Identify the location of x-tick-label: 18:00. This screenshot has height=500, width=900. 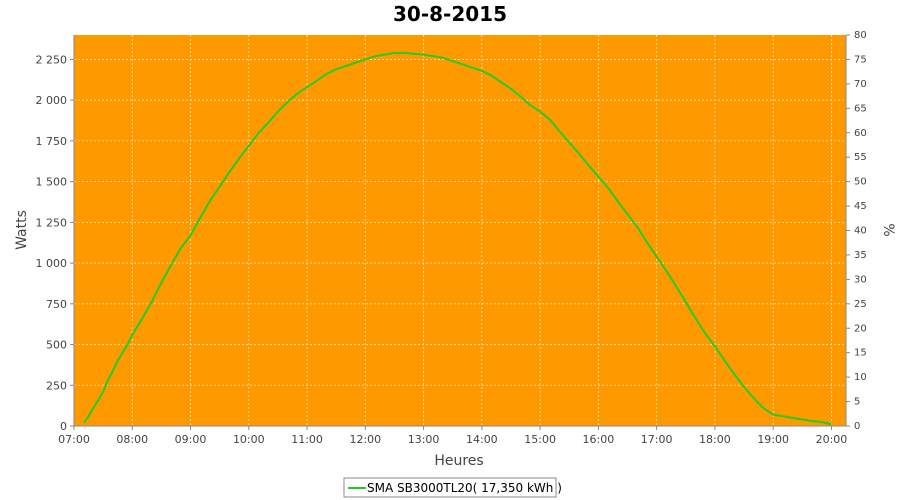
(715, 439).